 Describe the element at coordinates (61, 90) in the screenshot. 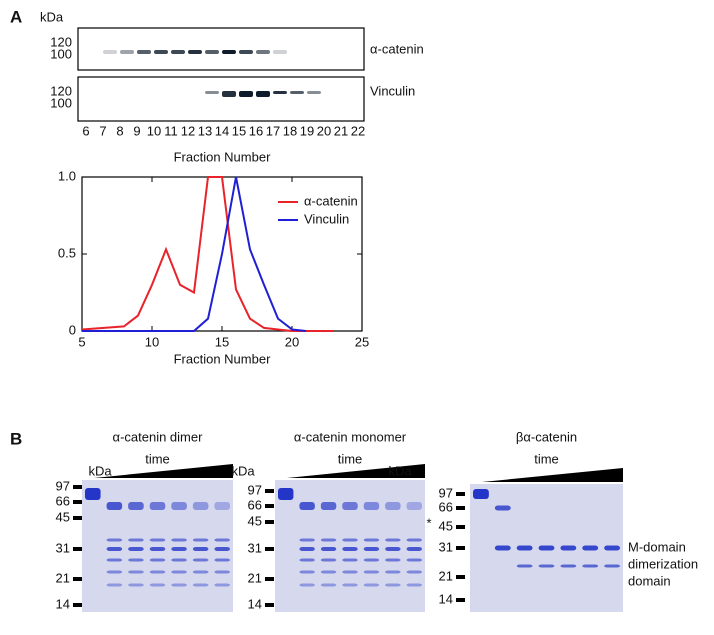

I see `marker-label: 120` at that location.